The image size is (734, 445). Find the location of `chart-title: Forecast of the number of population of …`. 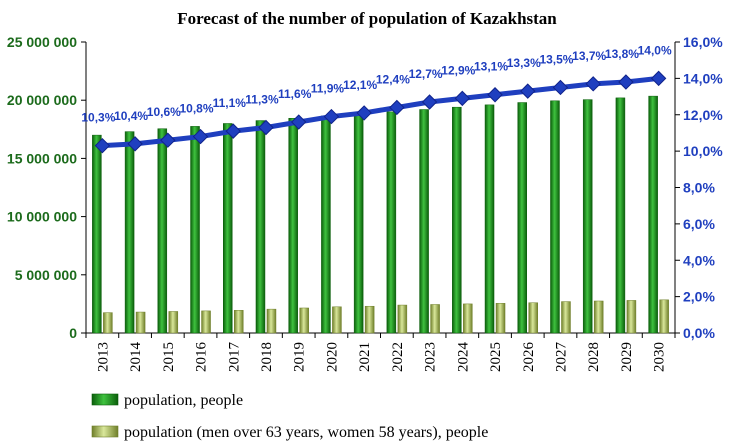

chart-title: Forecast of the number of population of … is located at coordinates (367, 18).